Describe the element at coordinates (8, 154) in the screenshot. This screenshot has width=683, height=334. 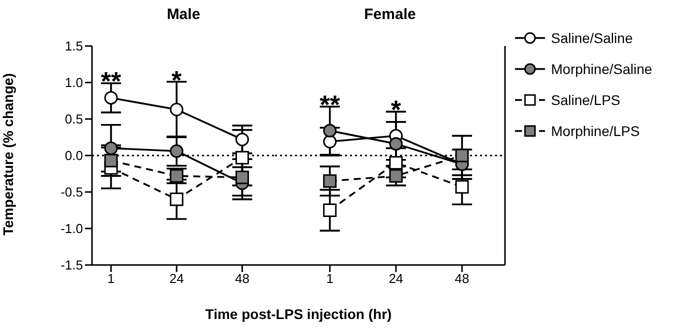
I see `y-axis-title: Temperature (% change)` at that location.